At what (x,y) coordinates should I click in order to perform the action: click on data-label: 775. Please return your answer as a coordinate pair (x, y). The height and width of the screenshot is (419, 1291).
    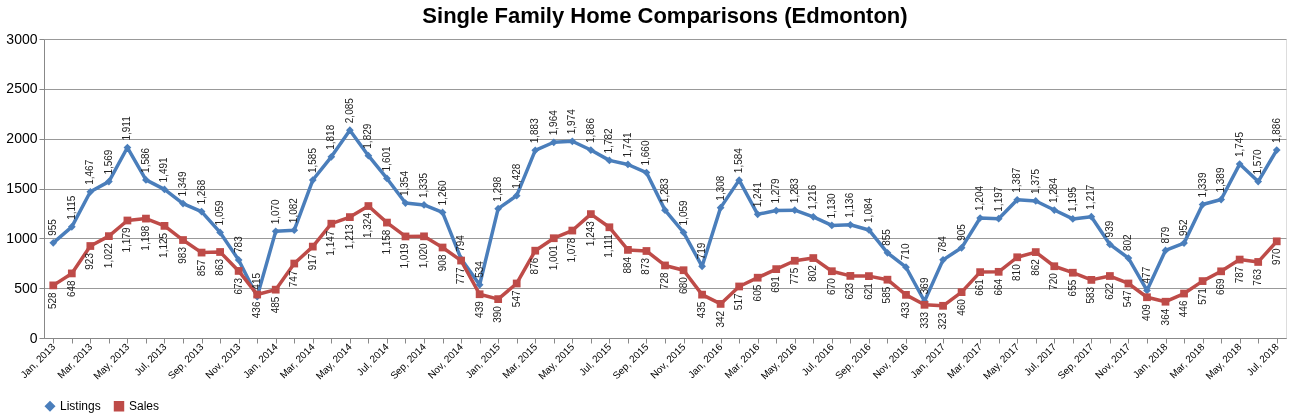
    Looking at the image, I should click on (794, 276).